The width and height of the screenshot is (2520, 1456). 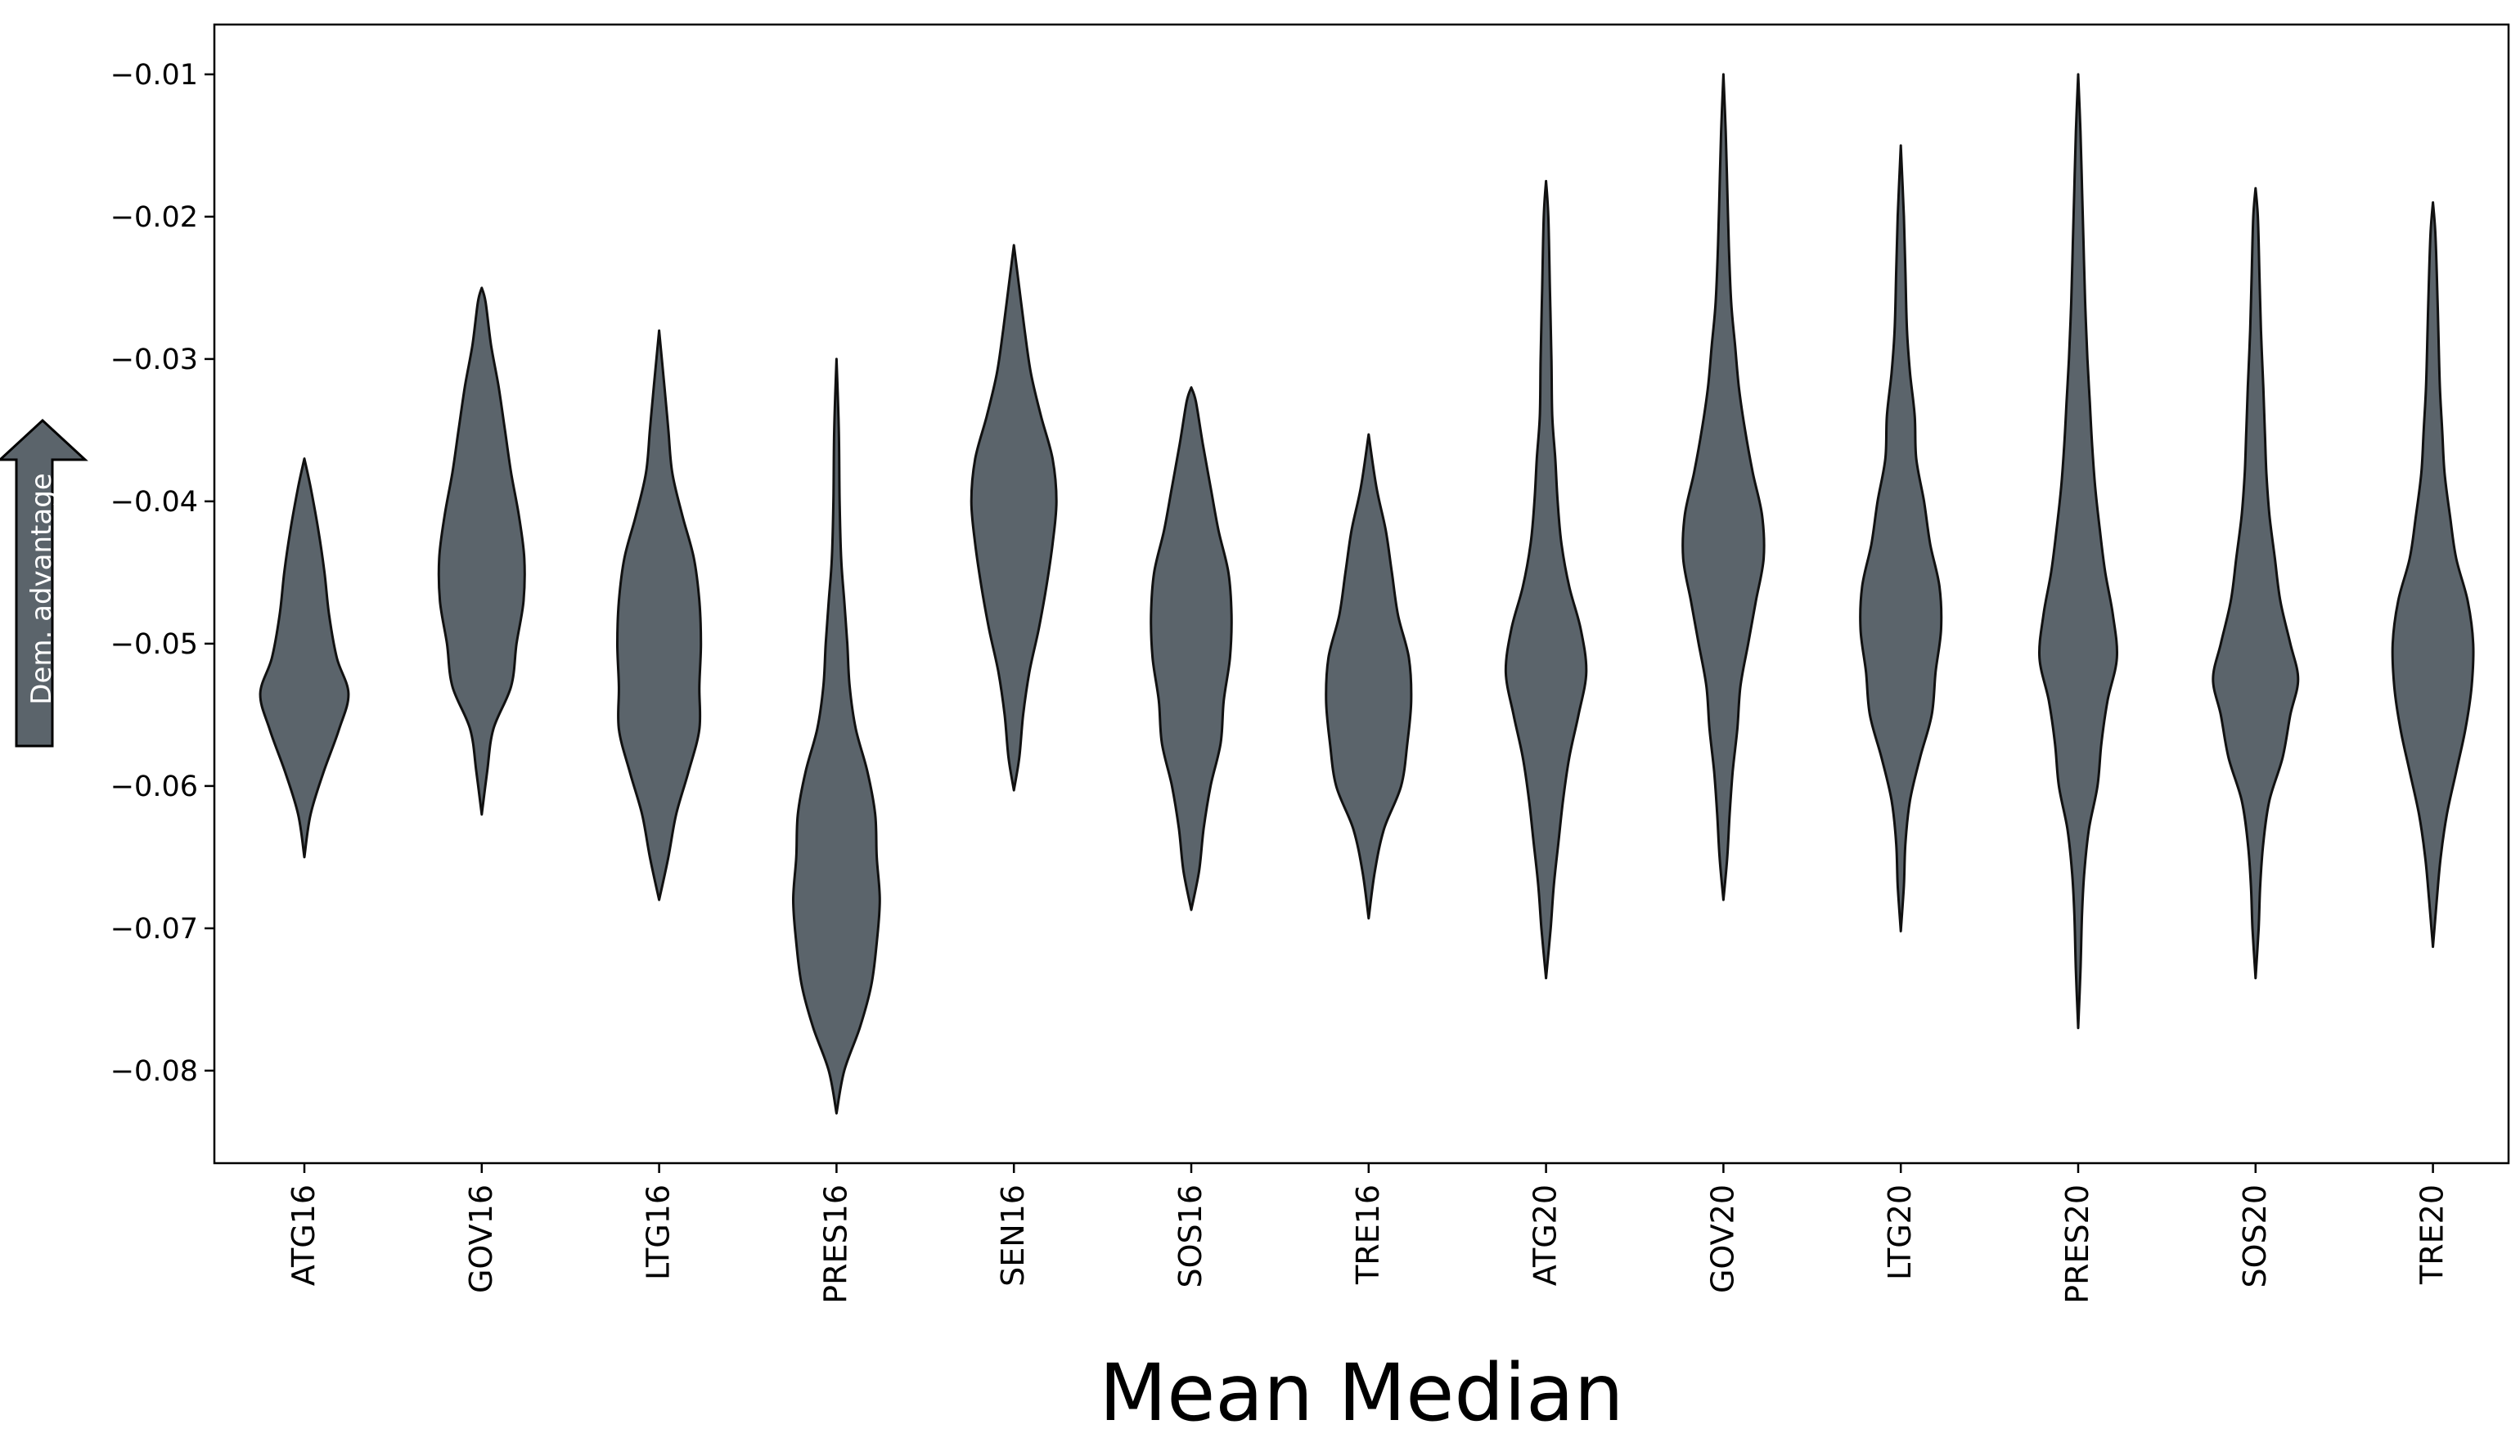 What do you see at coordinates (2433, 574) in the screenshot?
I see `violin-tre20` at bounding box center [2433, 574].